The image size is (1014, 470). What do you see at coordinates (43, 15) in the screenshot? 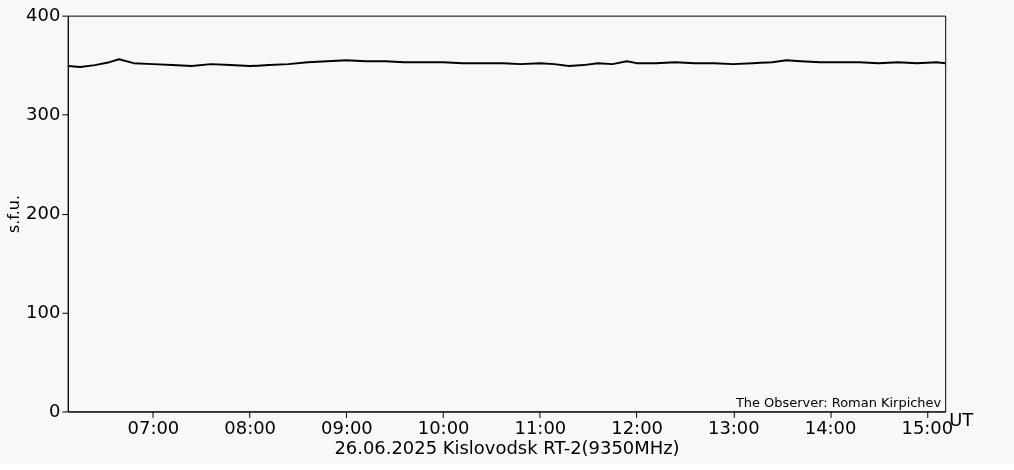
I see `y-tick-label: 400` at bounding box center [43, 15].